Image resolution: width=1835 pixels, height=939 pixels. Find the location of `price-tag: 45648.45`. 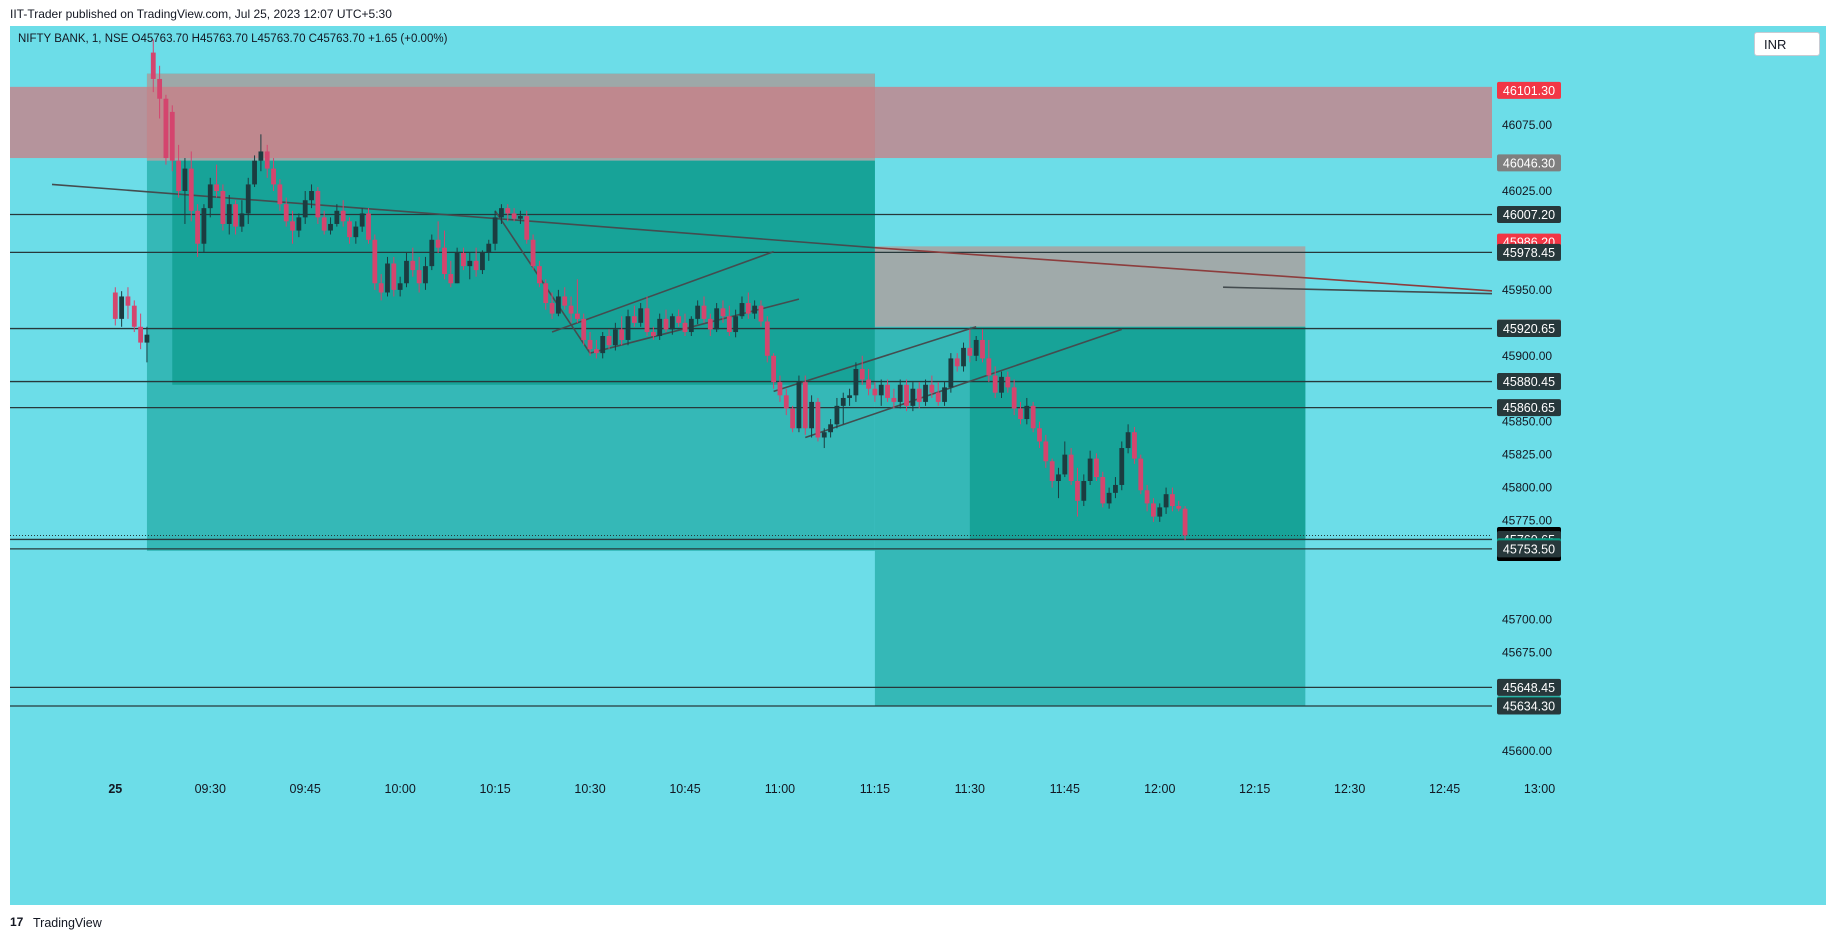

price-tag: 45648.45 is located at coordinates (1529, 687).